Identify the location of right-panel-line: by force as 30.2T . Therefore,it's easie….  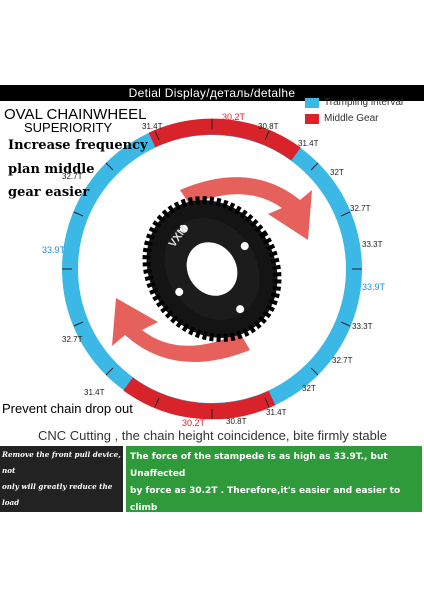
(265, 499).